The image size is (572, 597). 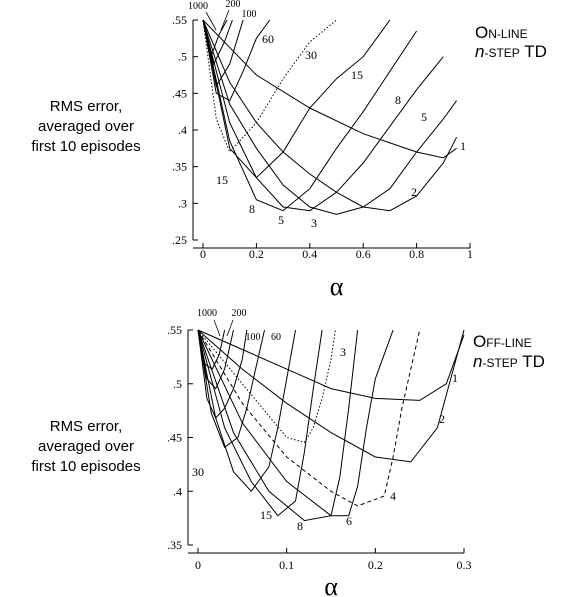 I want to click on title-smallcaps: N-LINE, so click(x=507, y=34).